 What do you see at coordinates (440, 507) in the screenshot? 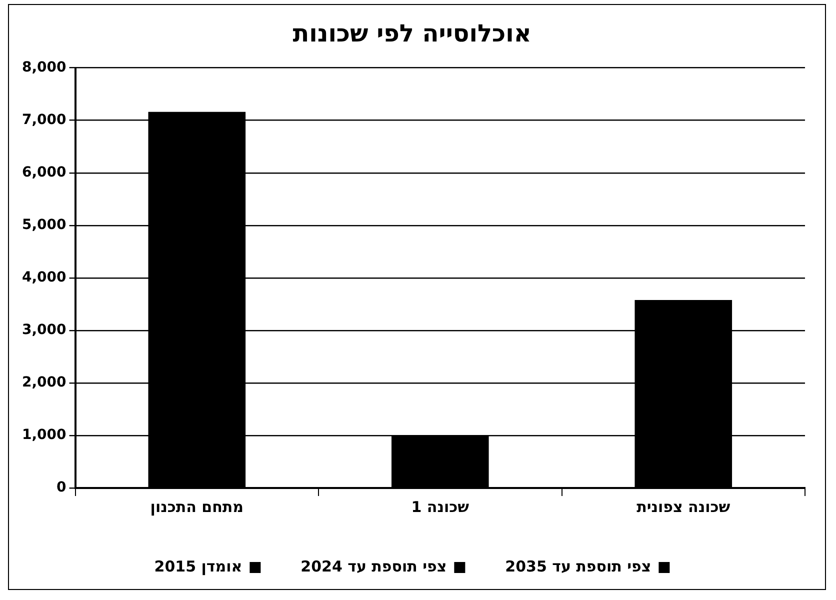
I see `x-tick-label: שכונה 1` at bounding box center [440, 507].